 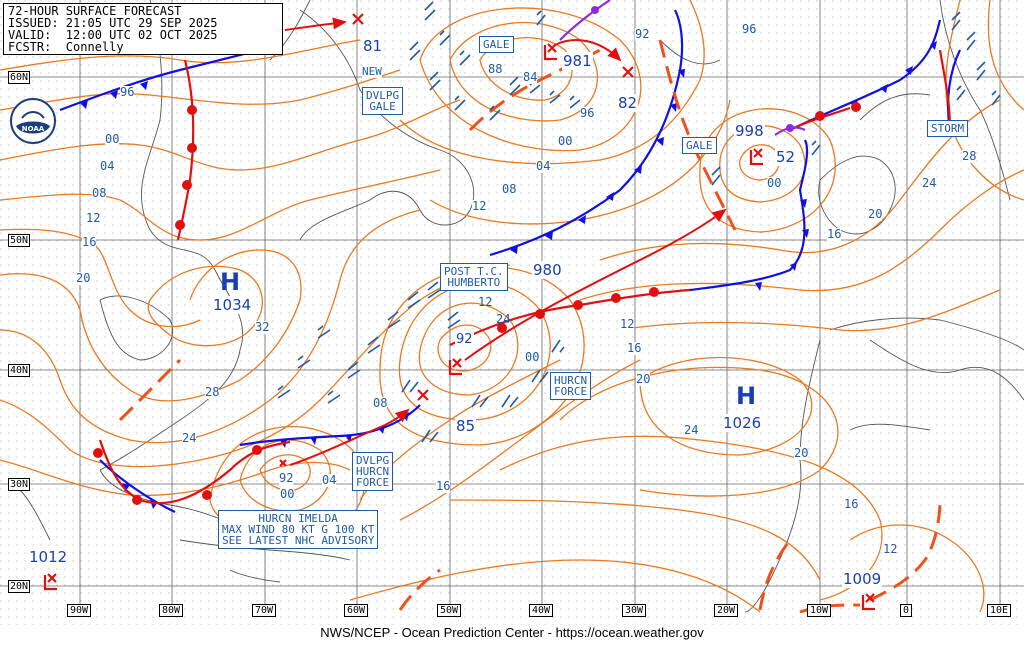 What do you see at coordinates (999, 610) in the screenshot?
I see `longitude-label: 10E` at bounding box center [999, 610].